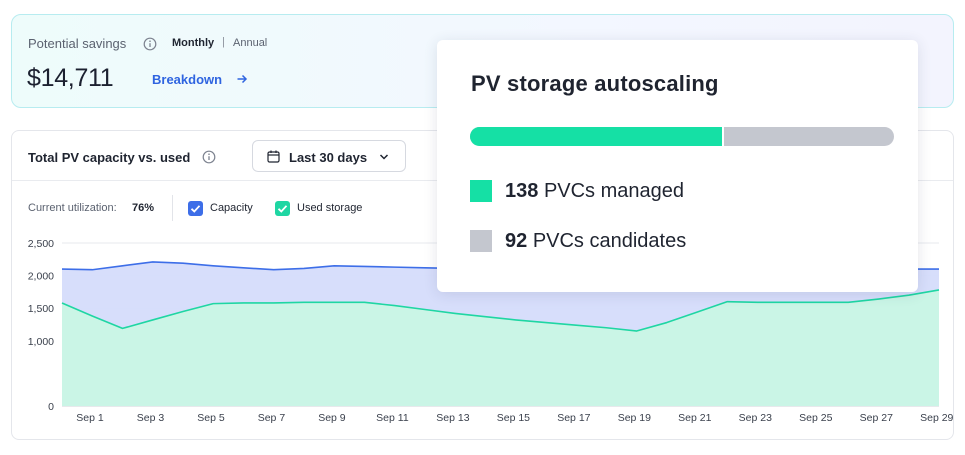 Image resolution: width=965 pixels, height=455 pixels. I want to click on x-tick-label: Sep 19, so click(634, 418).